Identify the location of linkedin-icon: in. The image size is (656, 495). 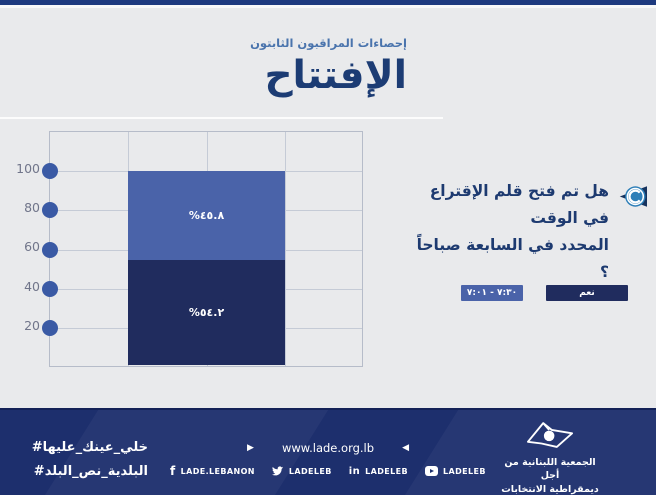
(354, 471).